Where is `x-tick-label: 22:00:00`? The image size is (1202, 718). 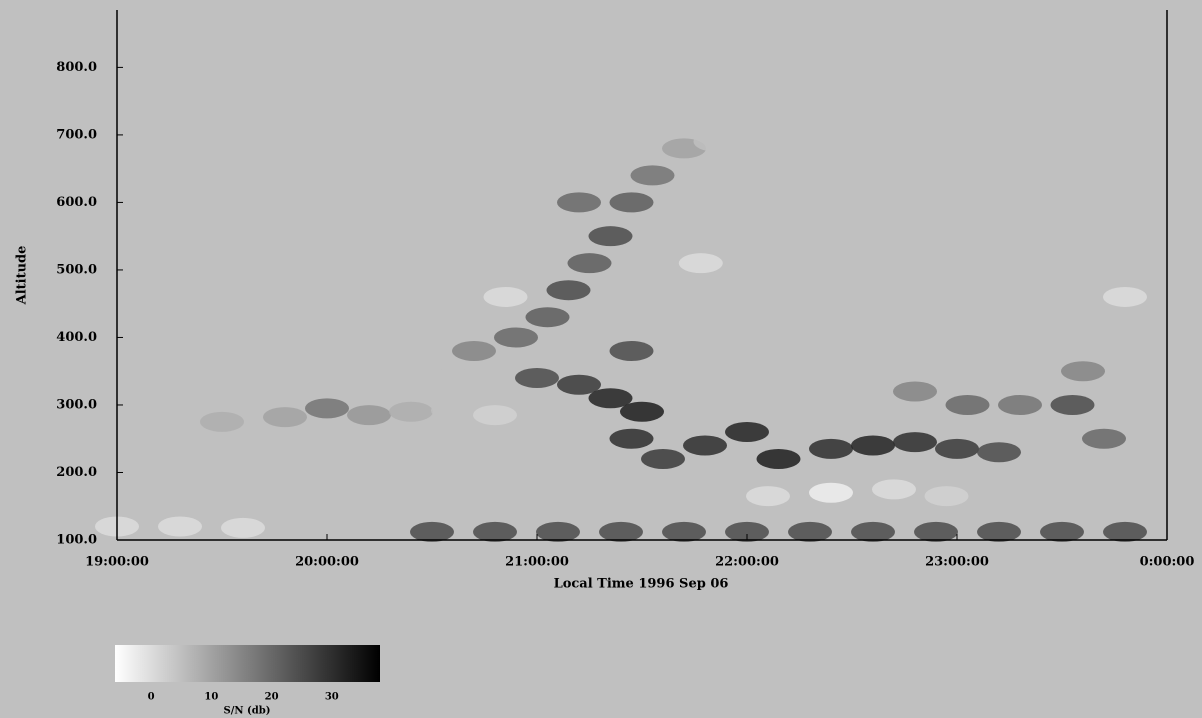 x-tick-label: 22:00:00 is located at coordinates (747, 562).